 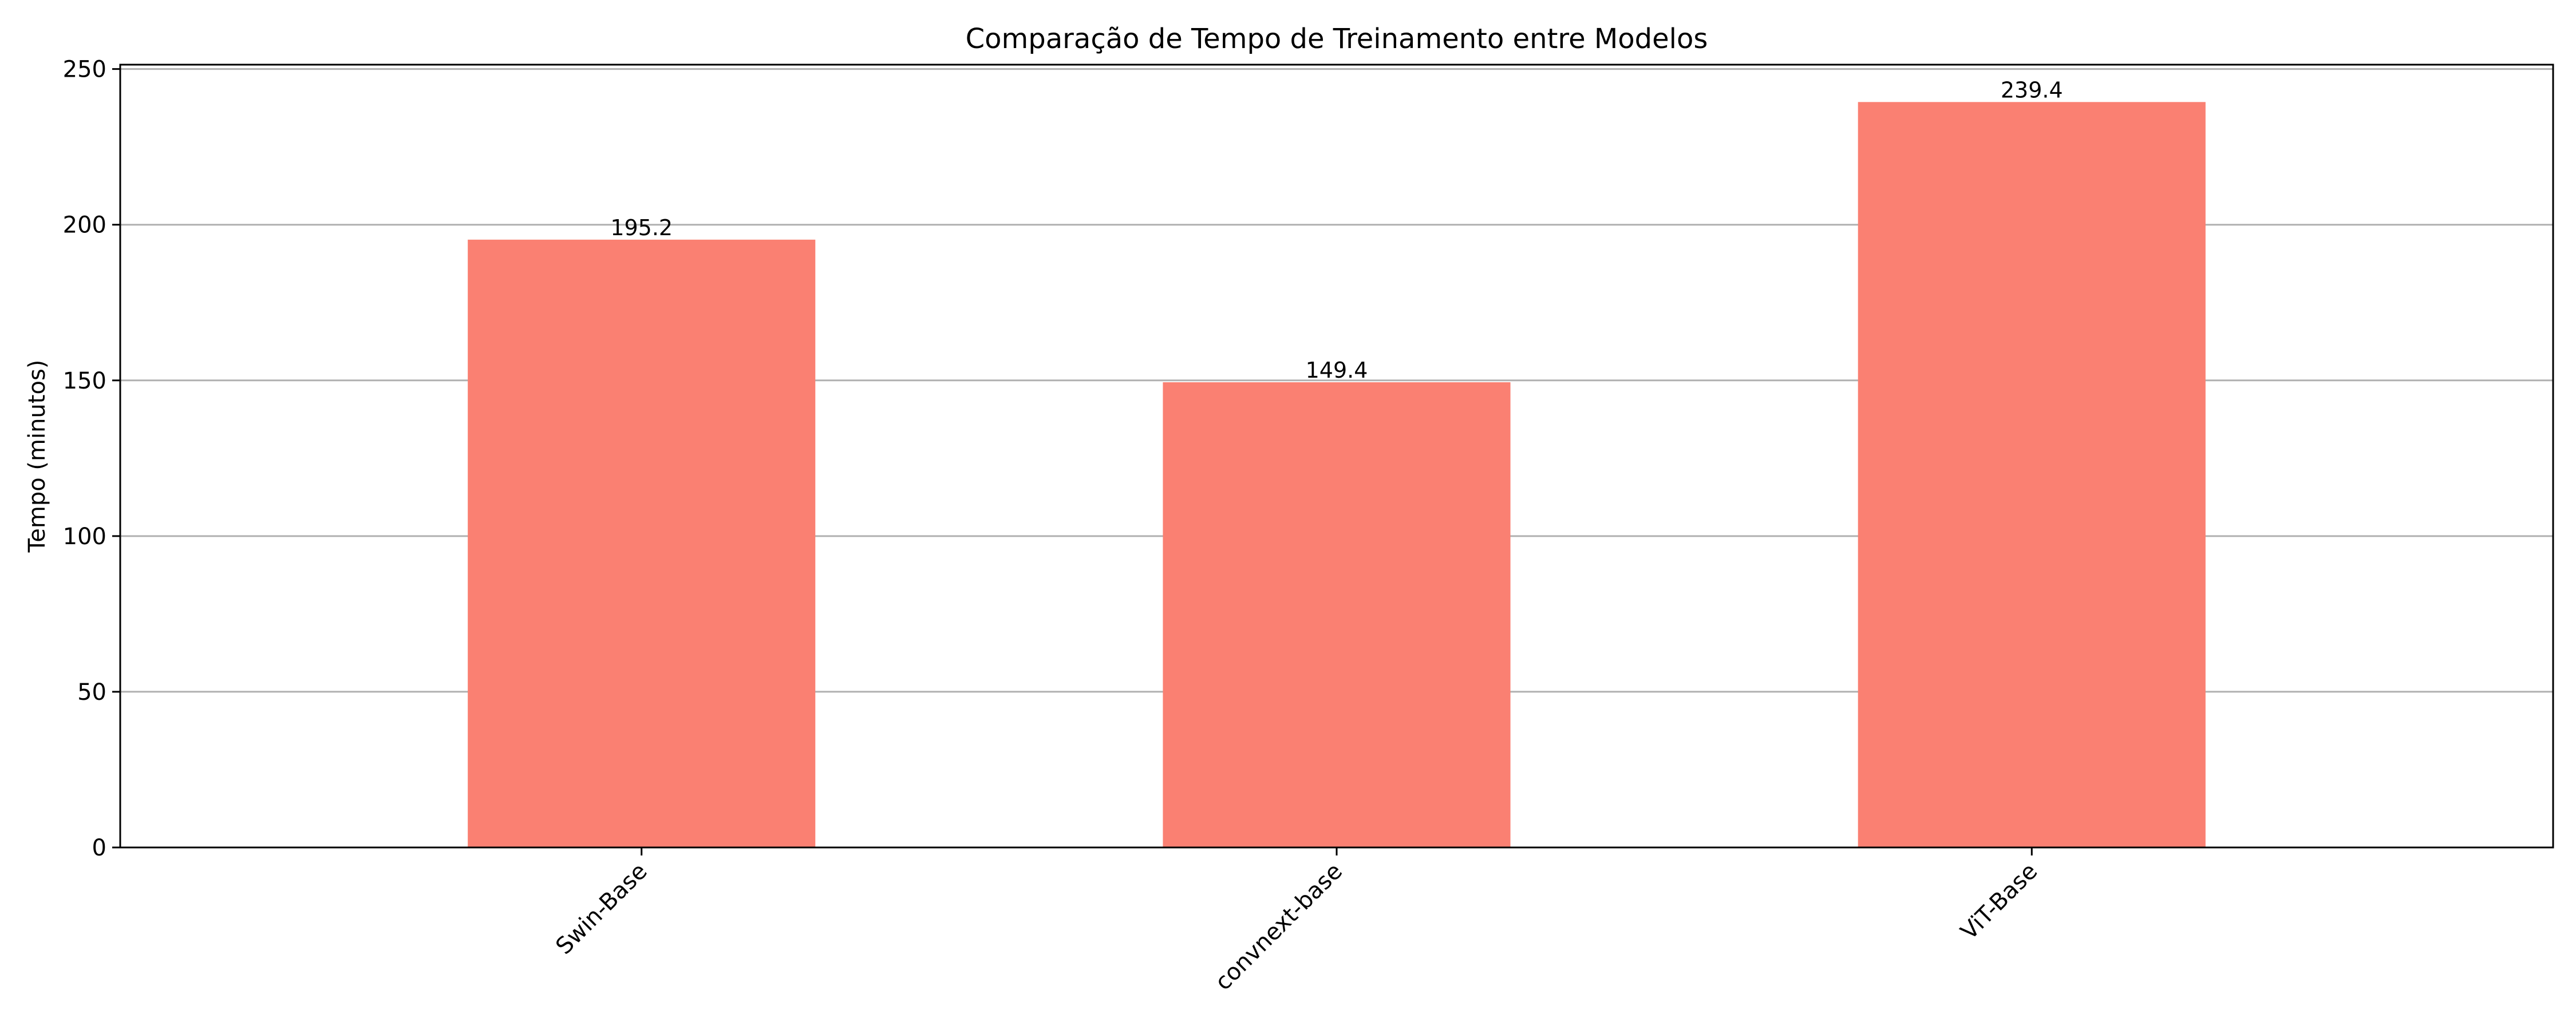 What do you see at coordinates (84, 70) in the screenshot?
I see `y-tick-label: 250` at bounding box center [84, 70].